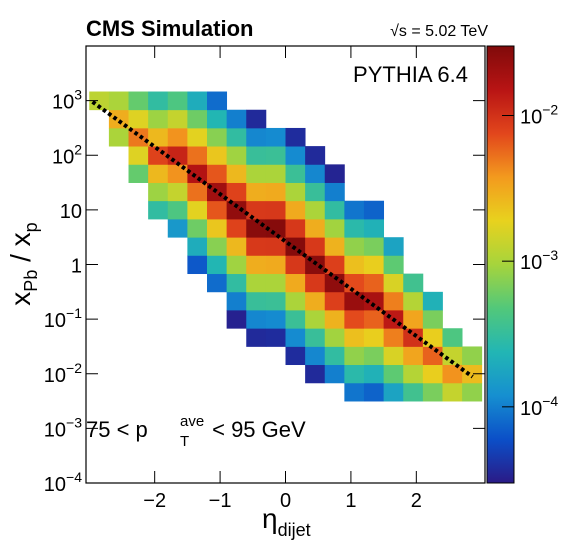 The width and height of the screenshot is (568, 546). Describe the element at coordinates (71, 212) in the screenshot. I see `tick-label: 10` at that location.